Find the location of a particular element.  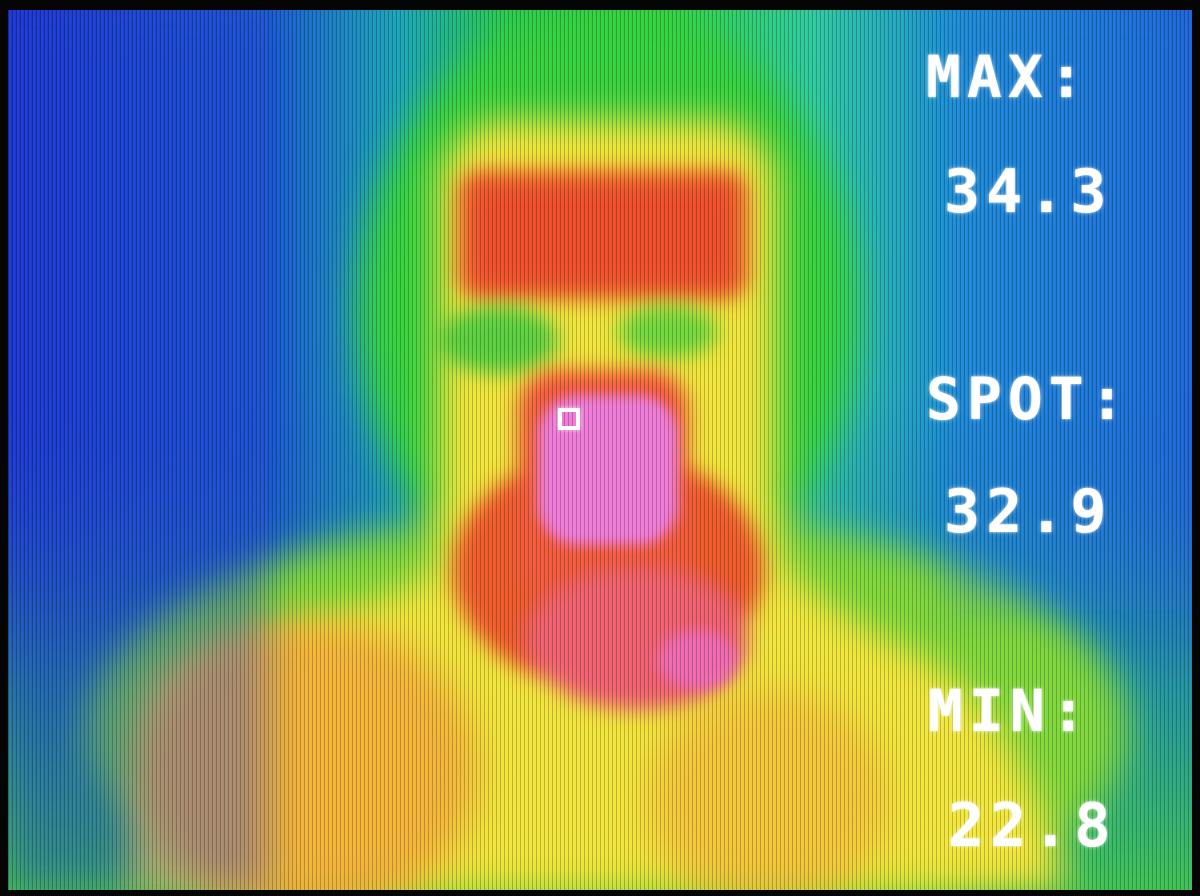

spot-crosshair-marker is located at coordinates (569, 419).